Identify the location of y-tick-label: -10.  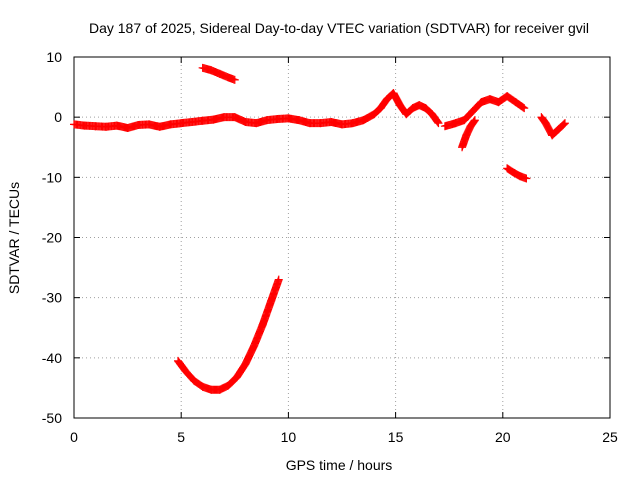
(52, 177).